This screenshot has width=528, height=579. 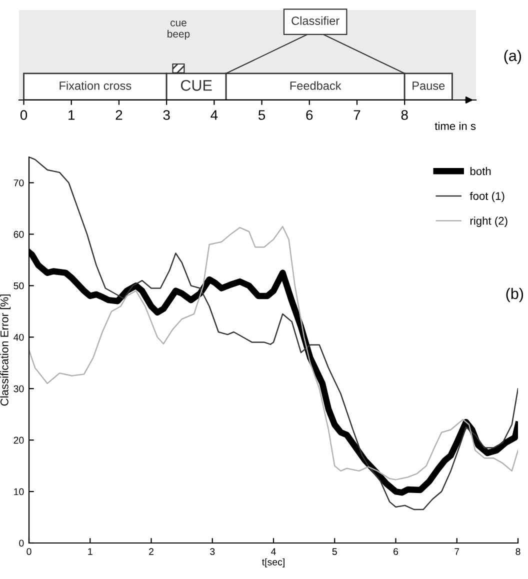 What do you see at coordinates (480, 171) in the screenshot?
I see `legend-label: both` at bounding box center [480, 171].